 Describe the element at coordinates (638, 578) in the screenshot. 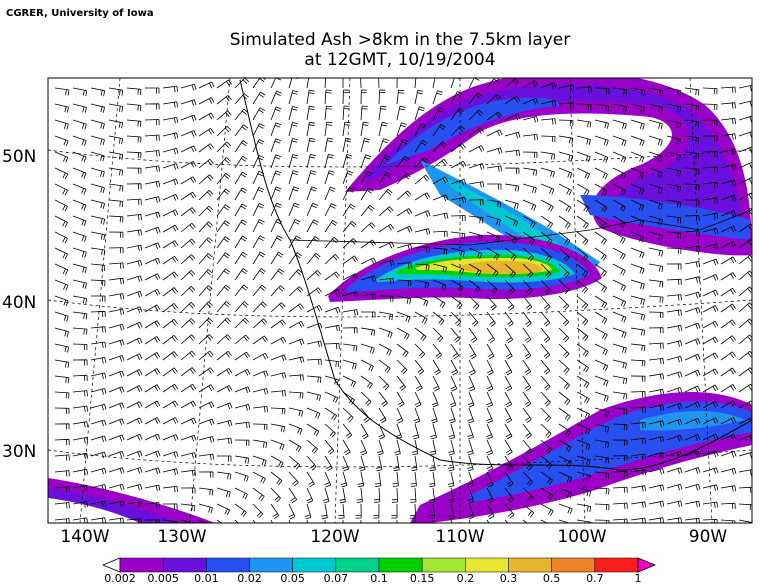

I see `colorbar-label: 1` at that location.